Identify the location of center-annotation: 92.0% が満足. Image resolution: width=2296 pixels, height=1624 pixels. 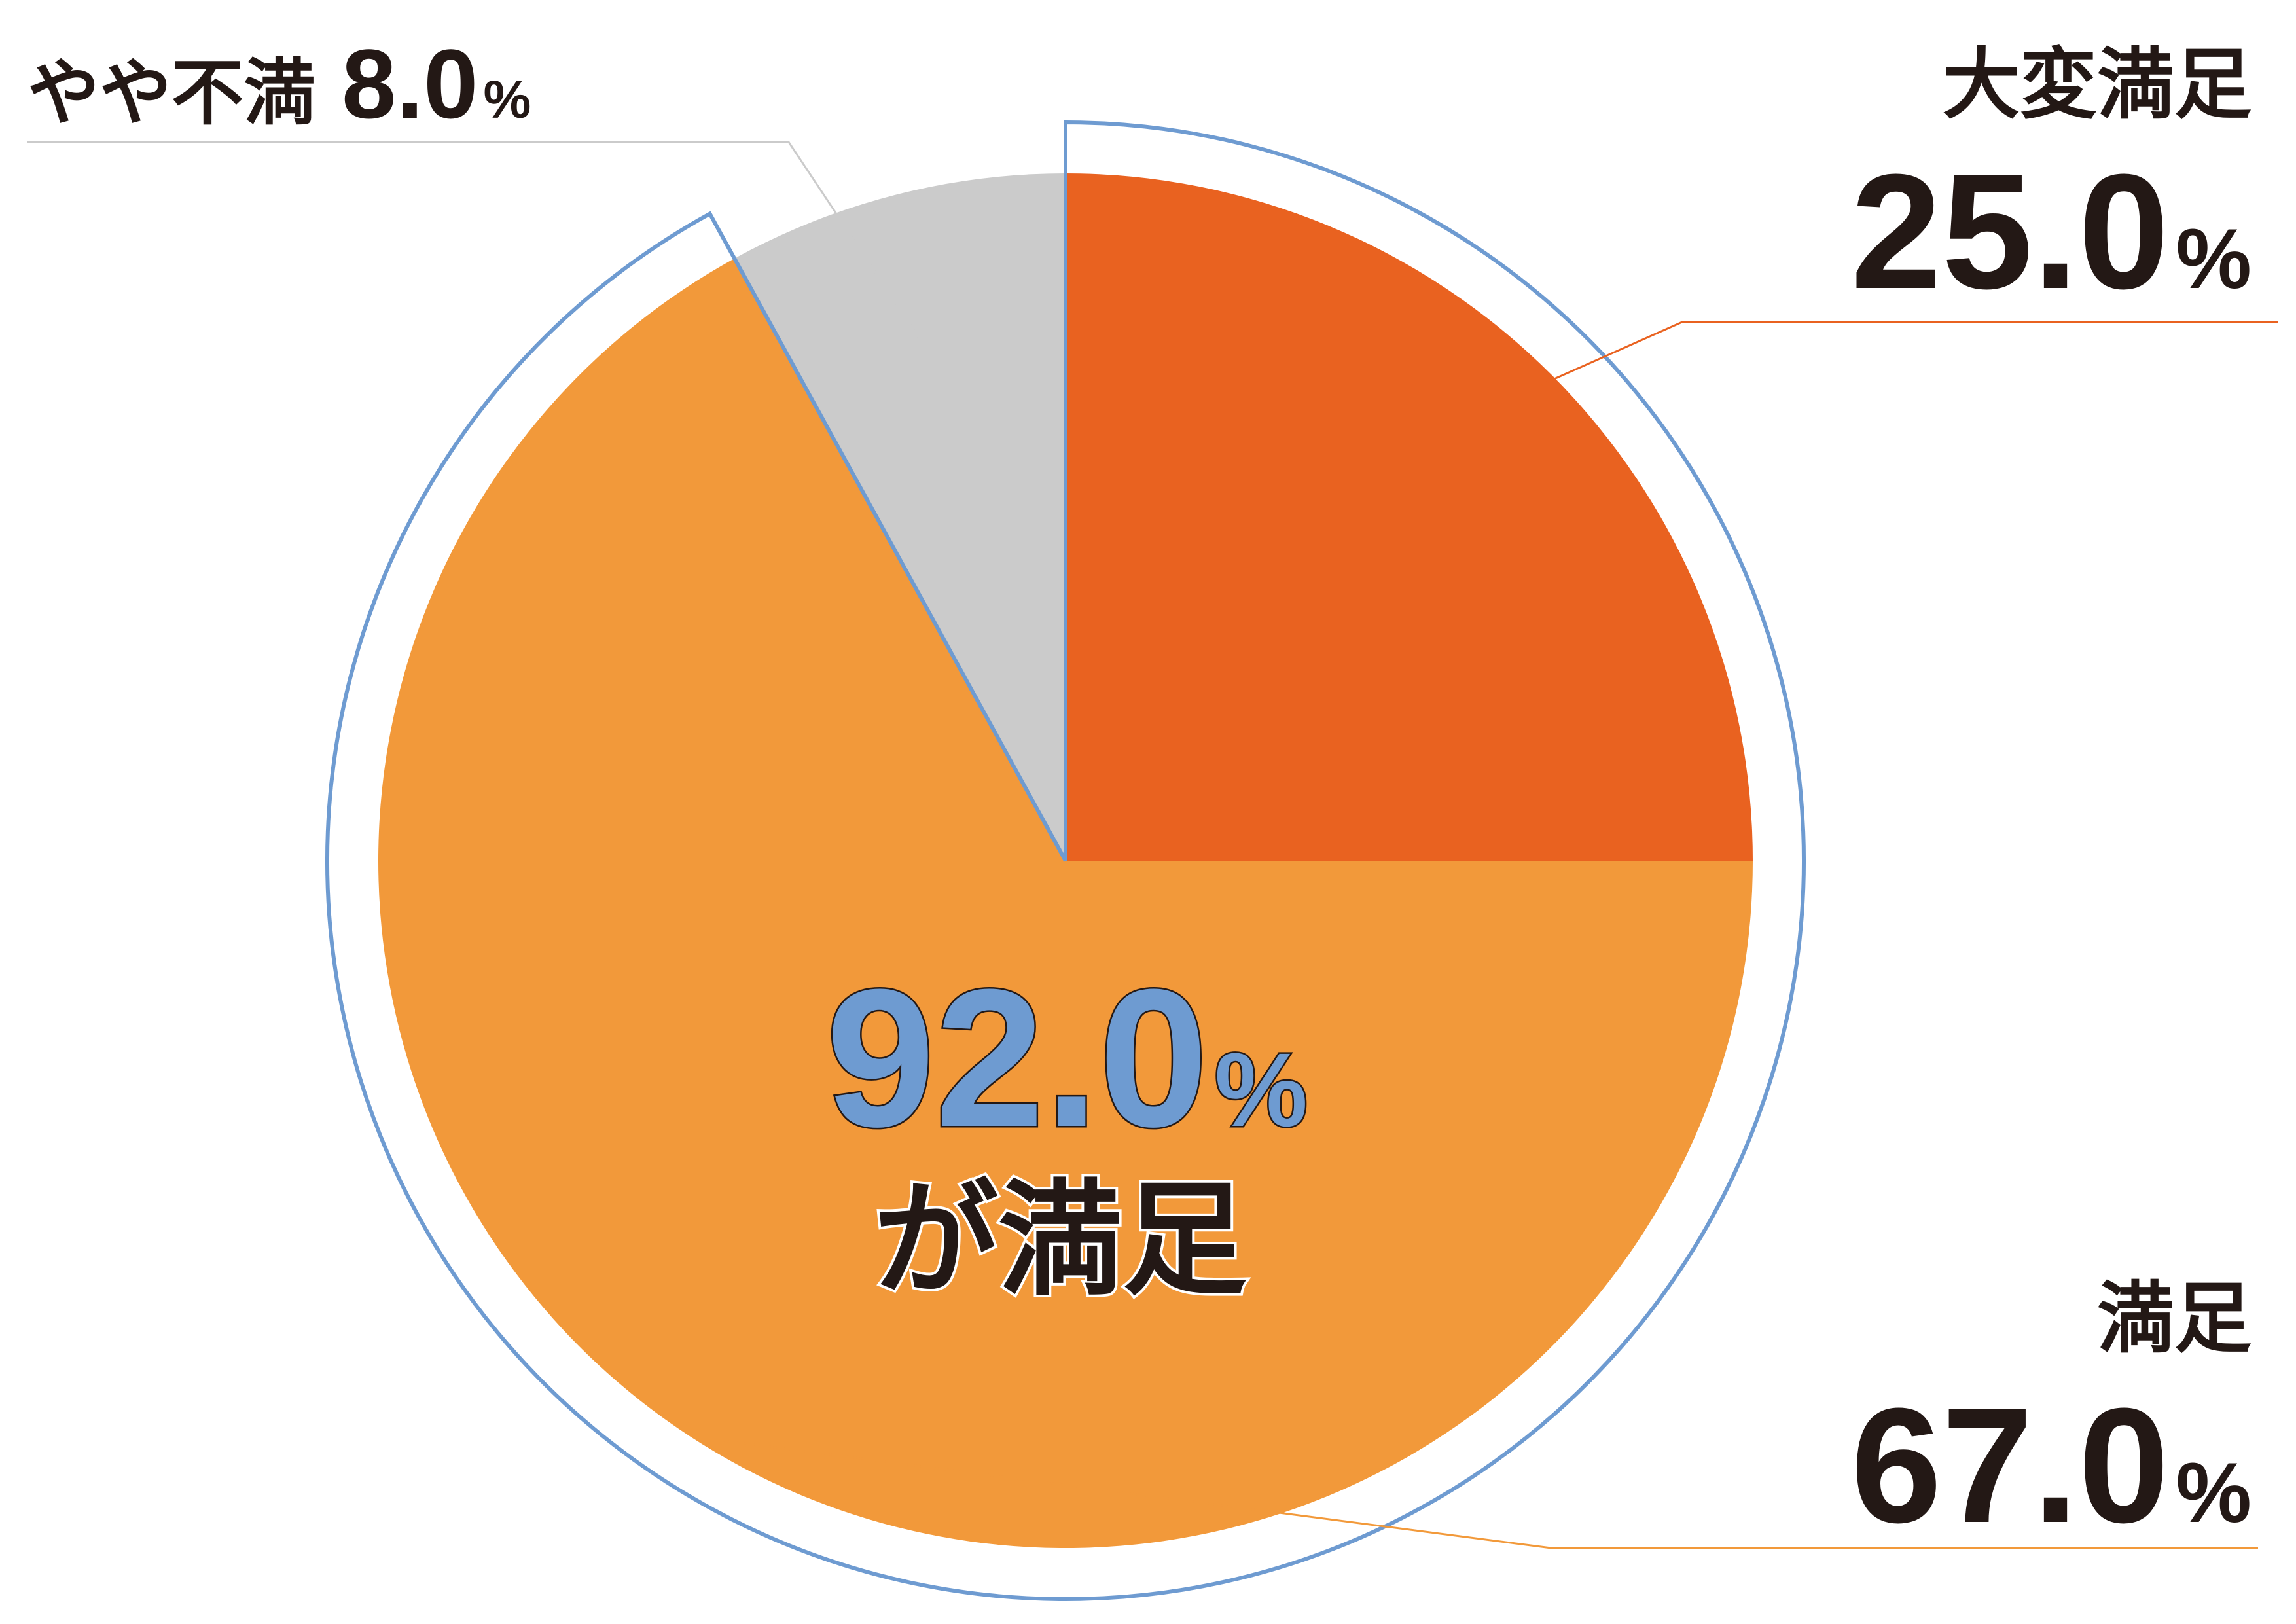
(1066, 1130).